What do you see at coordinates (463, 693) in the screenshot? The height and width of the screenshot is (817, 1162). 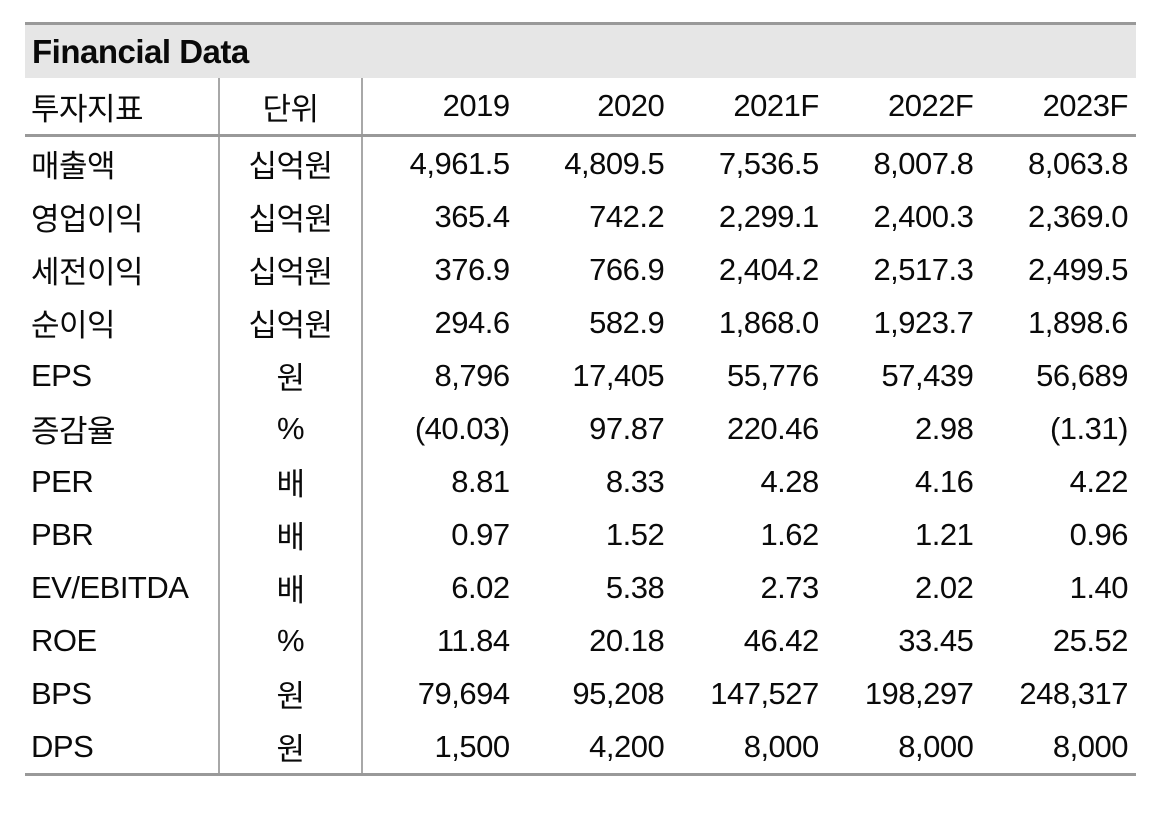 I see `row-value: 79,694` at bounding box center [463, 693].